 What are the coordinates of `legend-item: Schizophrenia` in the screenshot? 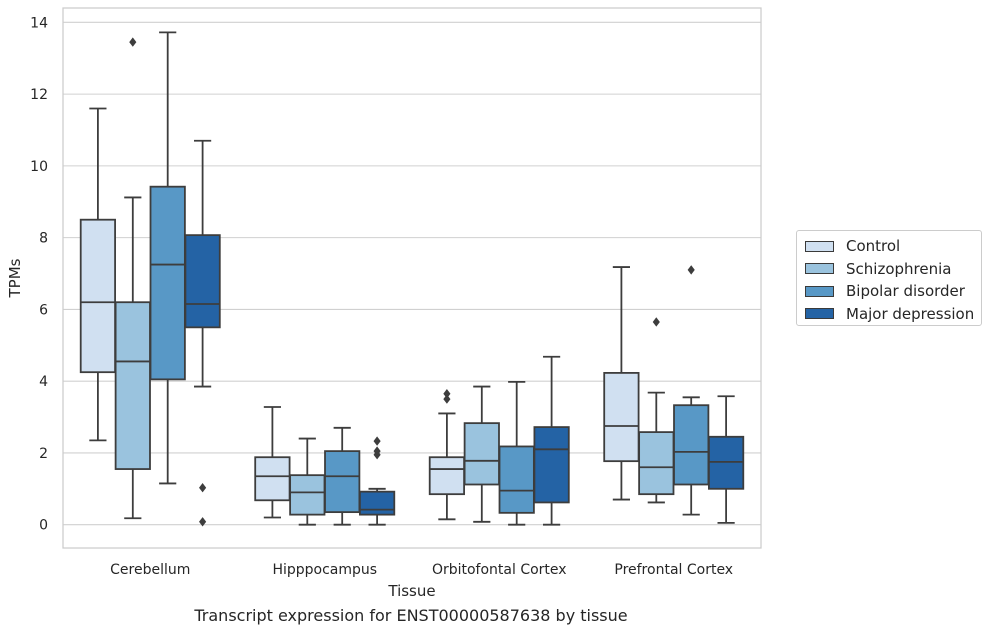 It's located at (893, 269).